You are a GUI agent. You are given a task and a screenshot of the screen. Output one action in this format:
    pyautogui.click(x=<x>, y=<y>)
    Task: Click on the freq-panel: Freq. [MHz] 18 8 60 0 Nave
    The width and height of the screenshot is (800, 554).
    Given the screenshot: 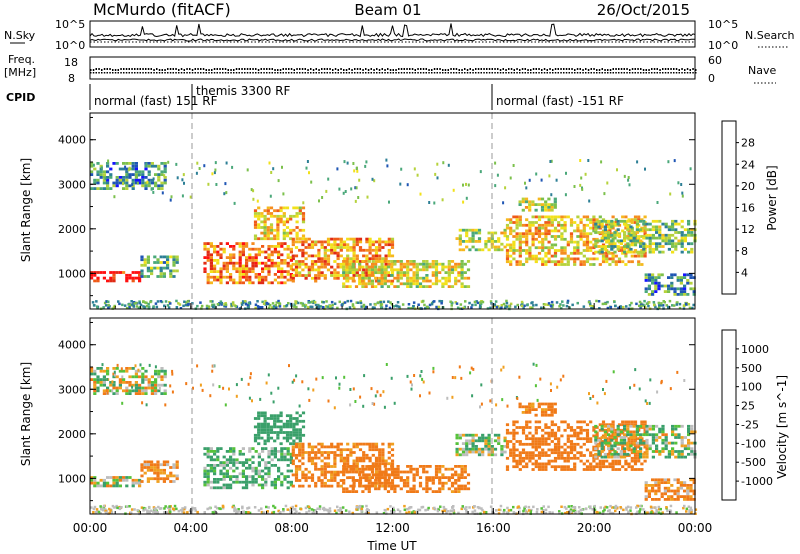 What is the action you would take?
    pyautogui.click(x=390, y=69)
    